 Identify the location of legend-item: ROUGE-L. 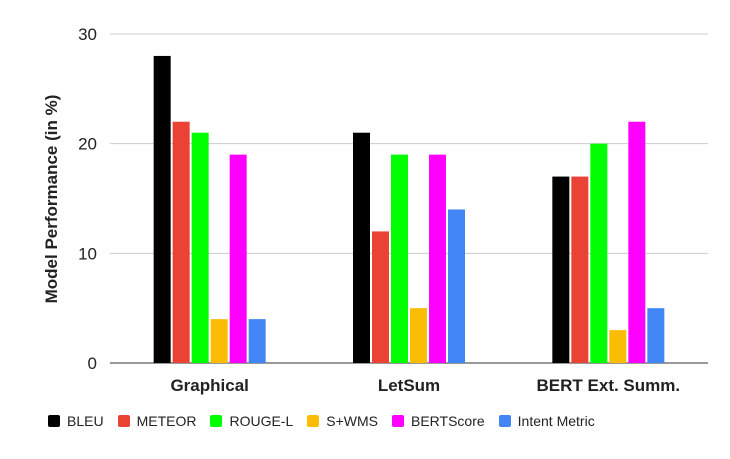
(251, 421).